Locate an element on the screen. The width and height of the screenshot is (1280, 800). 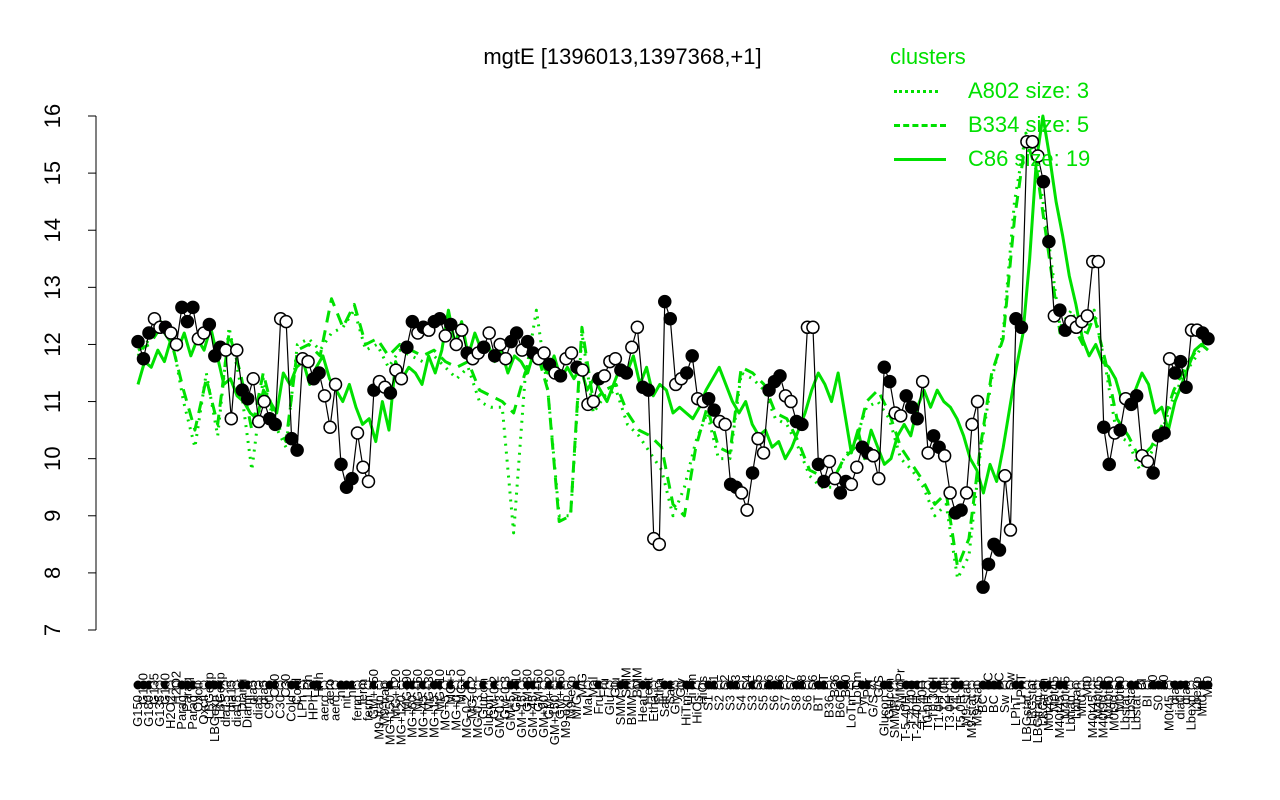
x-tick-label: M9-tran is located at coordinates (378, 717).